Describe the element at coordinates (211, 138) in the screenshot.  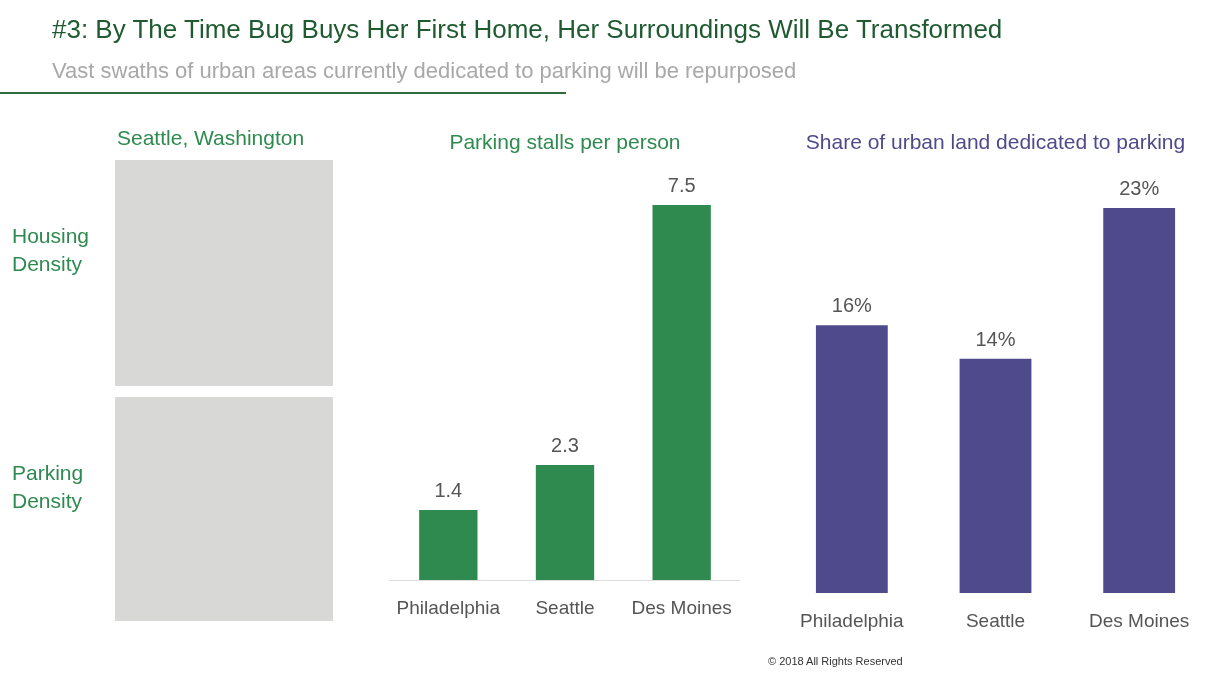
I see `text: Seattle, Washington` at that location.